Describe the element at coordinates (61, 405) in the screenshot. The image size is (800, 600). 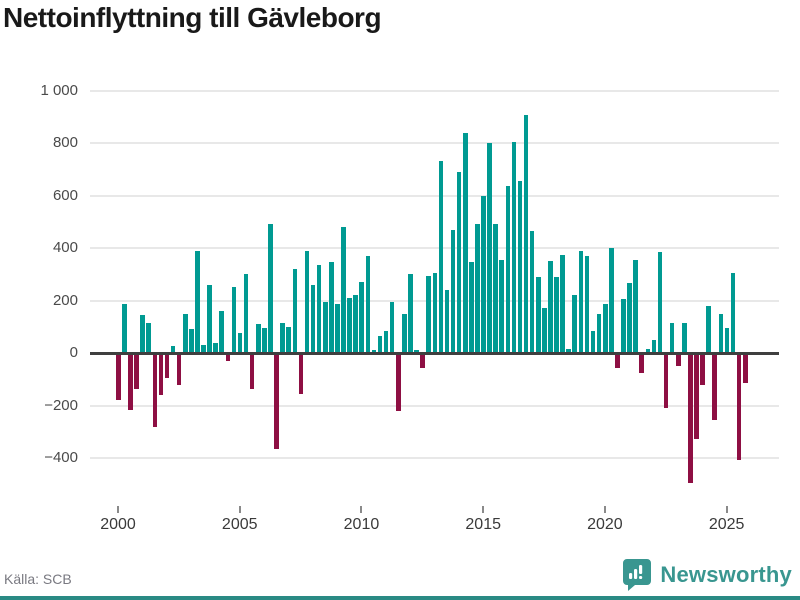
I see `y-axis-tick-label: −200` at that location.